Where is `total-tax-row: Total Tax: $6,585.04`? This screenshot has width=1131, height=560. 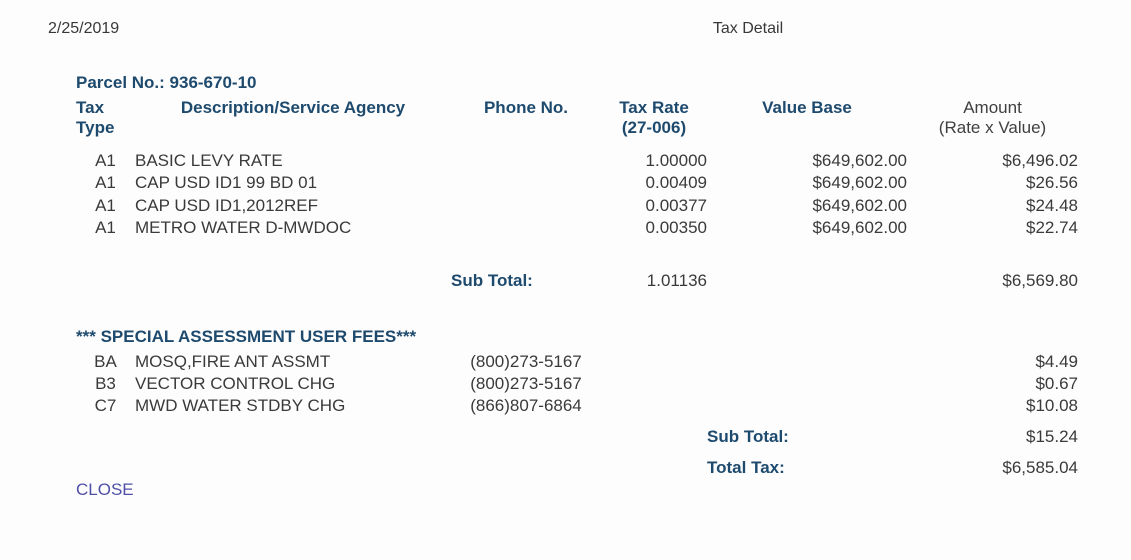
total-tax-row: Total Tax: $6,585.04 is located at coordinates (577, 467).